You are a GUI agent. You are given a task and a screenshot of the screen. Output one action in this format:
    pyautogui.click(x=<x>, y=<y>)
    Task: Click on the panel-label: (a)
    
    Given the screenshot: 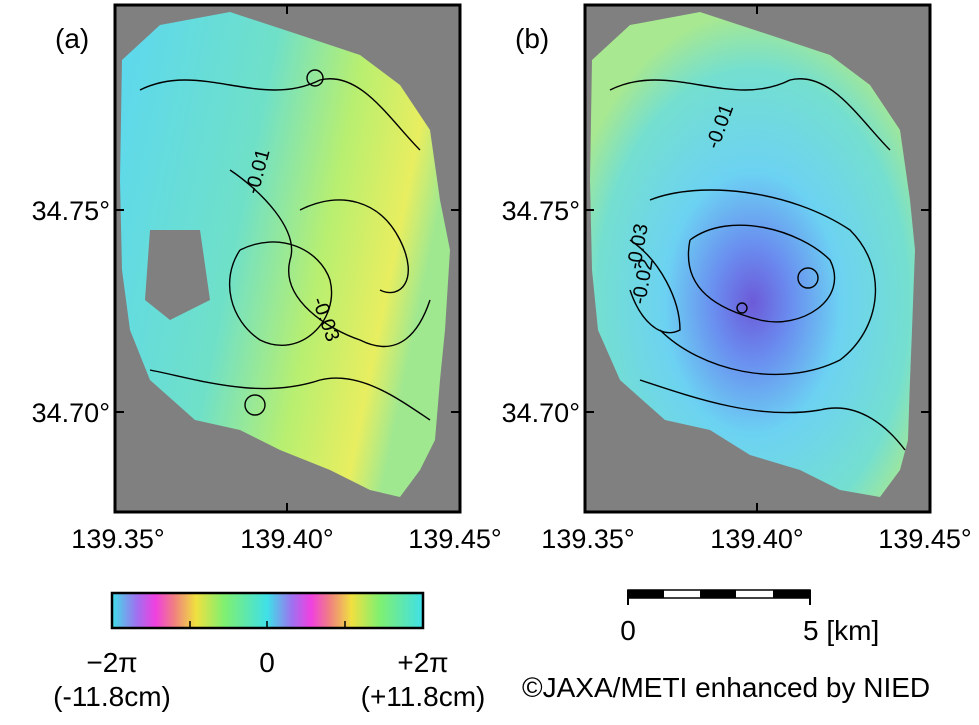 What is the action you would take?
    pyautogui.click(x=72, y=38)
    